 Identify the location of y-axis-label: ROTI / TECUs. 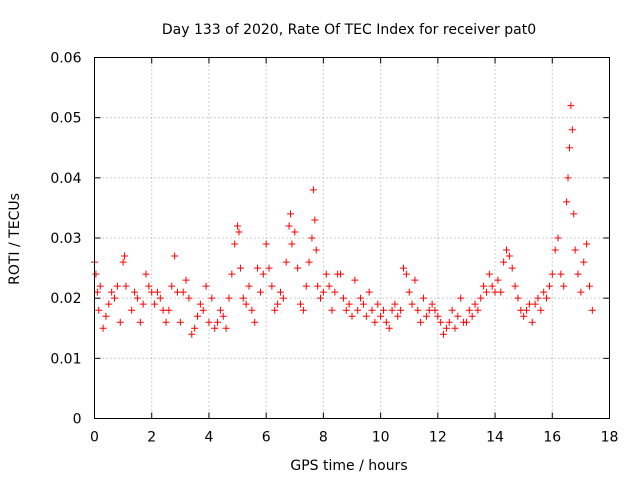
(15, 239).